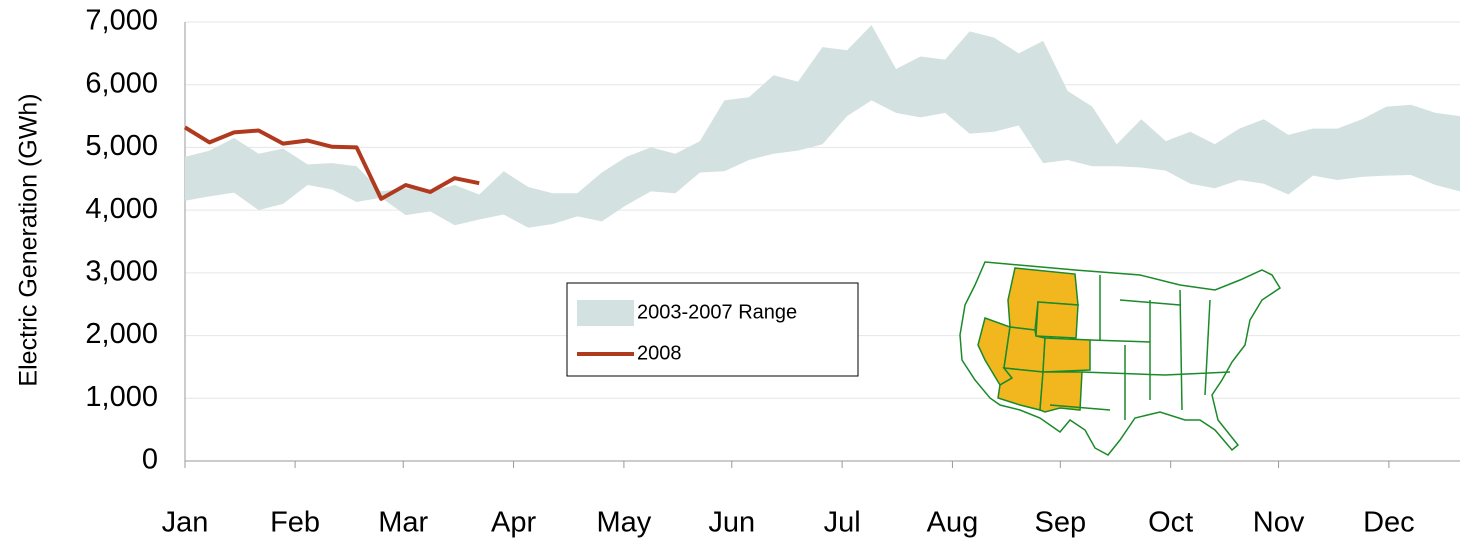  Describe the element at coordinates (717, 312) in the screenshot. I see `legend-label: 2003-2007 Range` at that location.